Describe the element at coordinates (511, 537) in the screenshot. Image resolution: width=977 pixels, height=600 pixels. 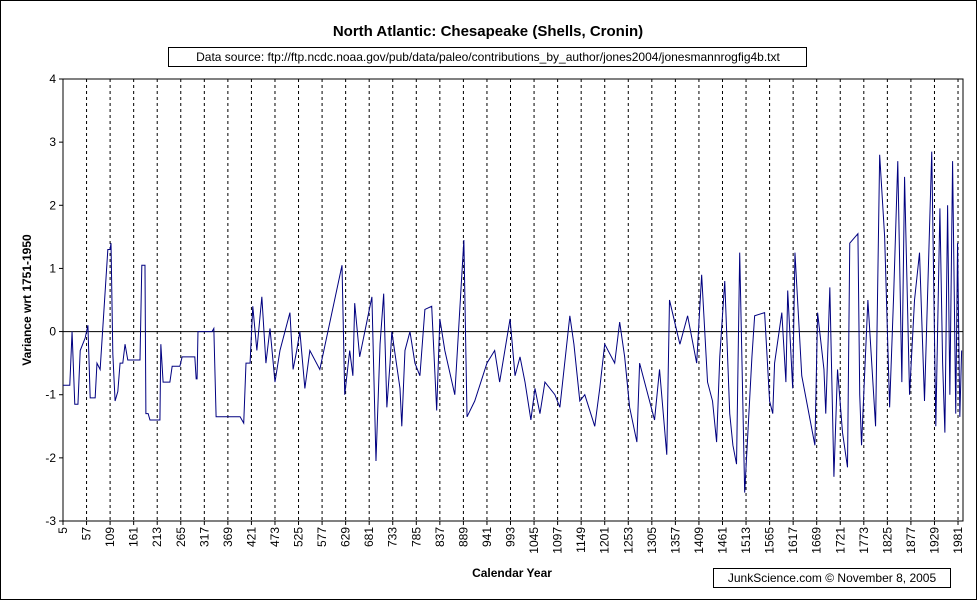
I see `x-tick-label: 993` at that location.